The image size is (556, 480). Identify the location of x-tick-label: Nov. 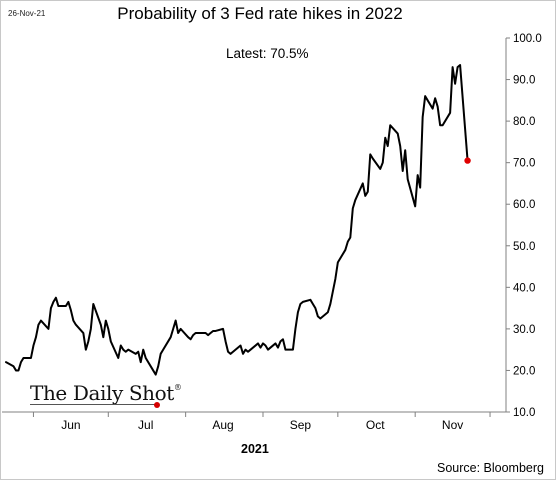
(452, 425).